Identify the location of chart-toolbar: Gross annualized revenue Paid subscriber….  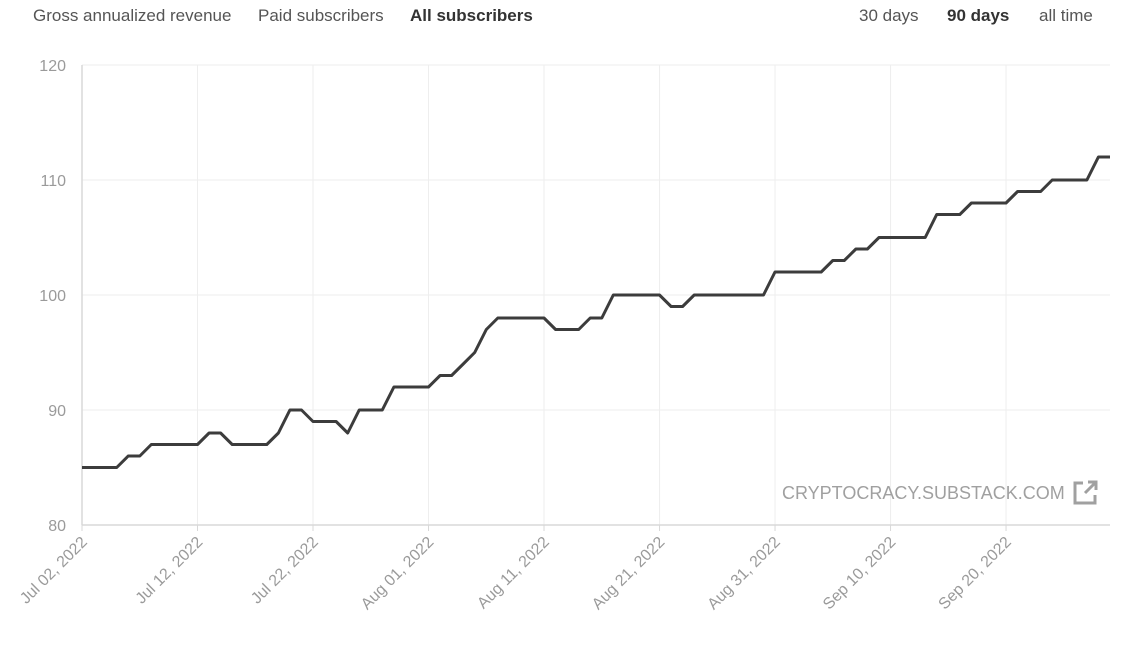
(564, 18).